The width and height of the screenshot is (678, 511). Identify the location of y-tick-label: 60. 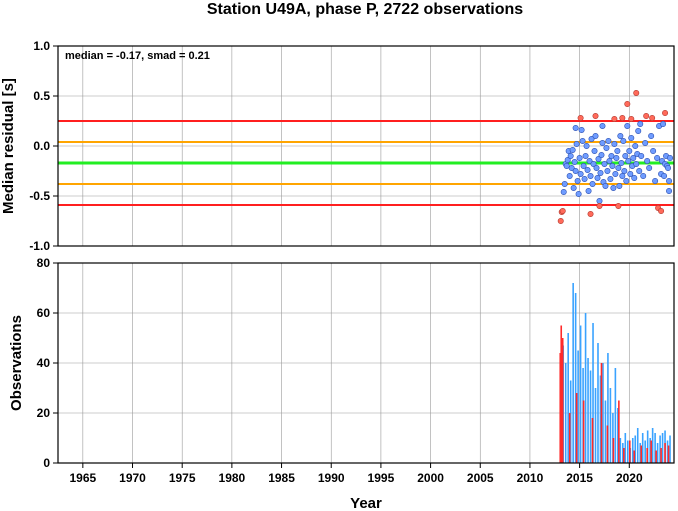
(44, 313).